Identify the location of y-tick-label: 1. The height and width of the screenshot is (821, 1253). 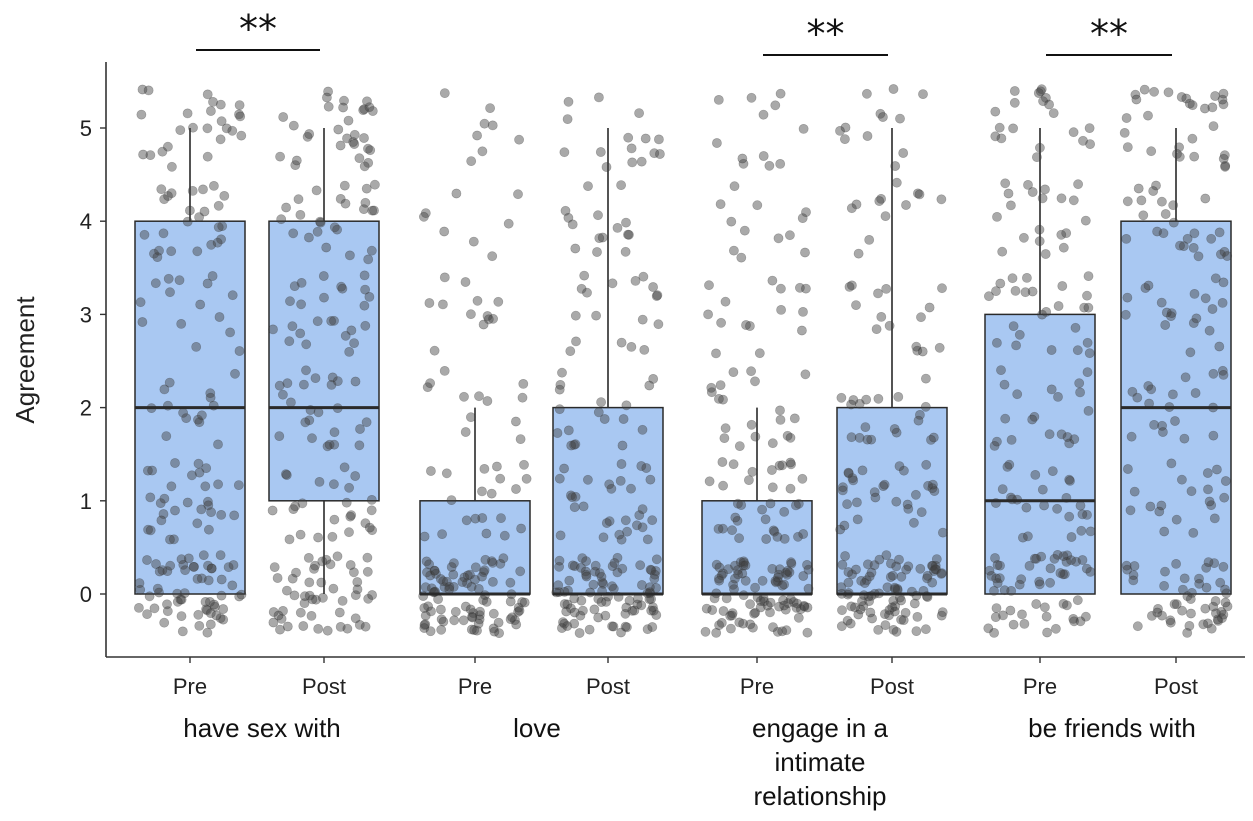
(86, 501).